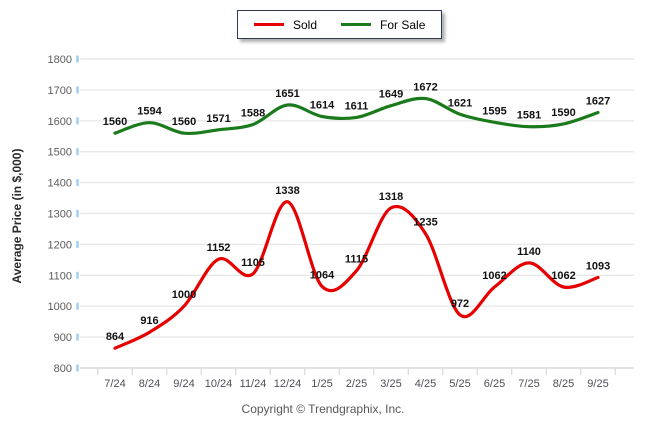 This screenshot has height=434, width=646. What do you see at coordinates (340, 24) in the screenshot?
I see `chart-legend: Sold For Sale` at bounding box center [340, 24].